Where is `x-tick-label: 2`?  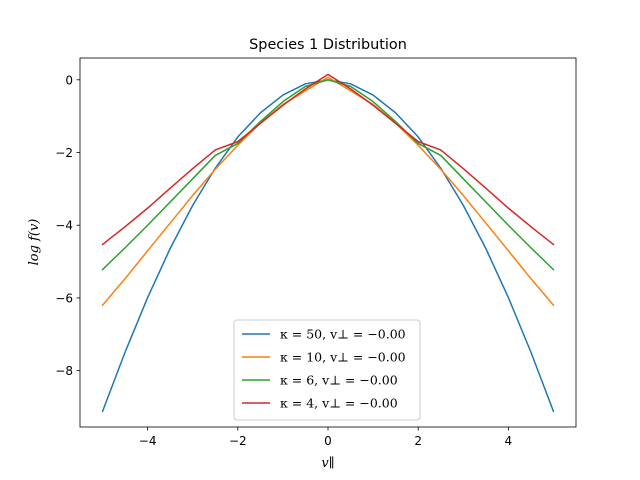
x-tick-label: 2 is located at coordinates (418, 441).